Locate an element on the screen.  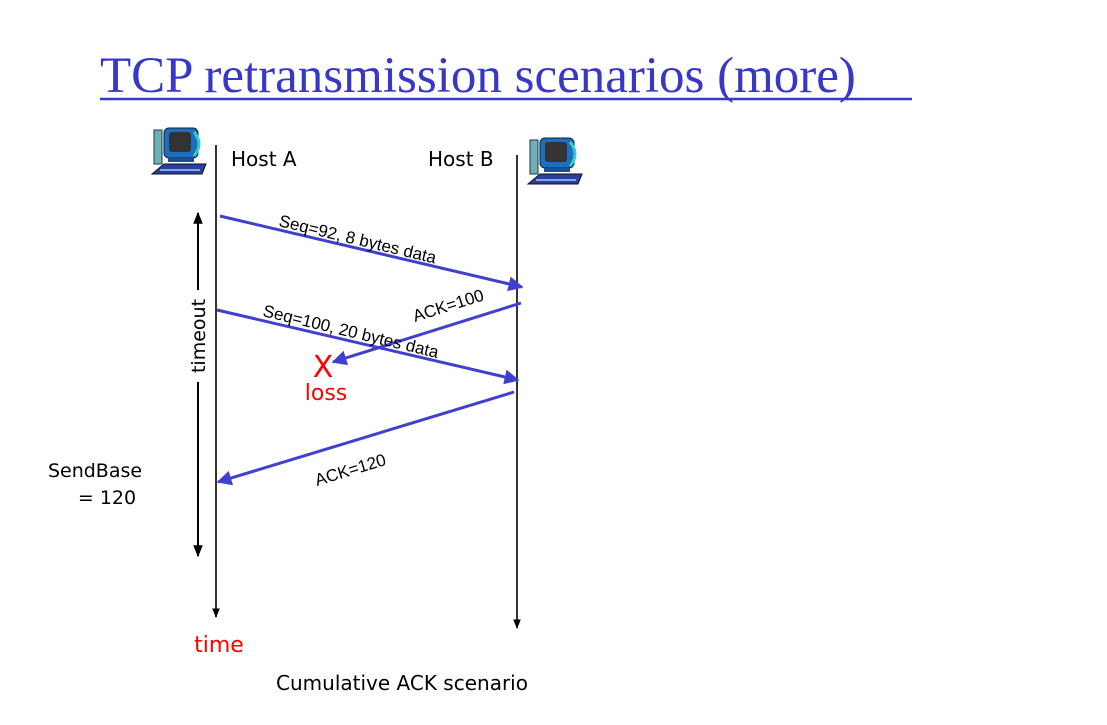
ack1-label: ACK=100 is located at coordinates (448, 306).